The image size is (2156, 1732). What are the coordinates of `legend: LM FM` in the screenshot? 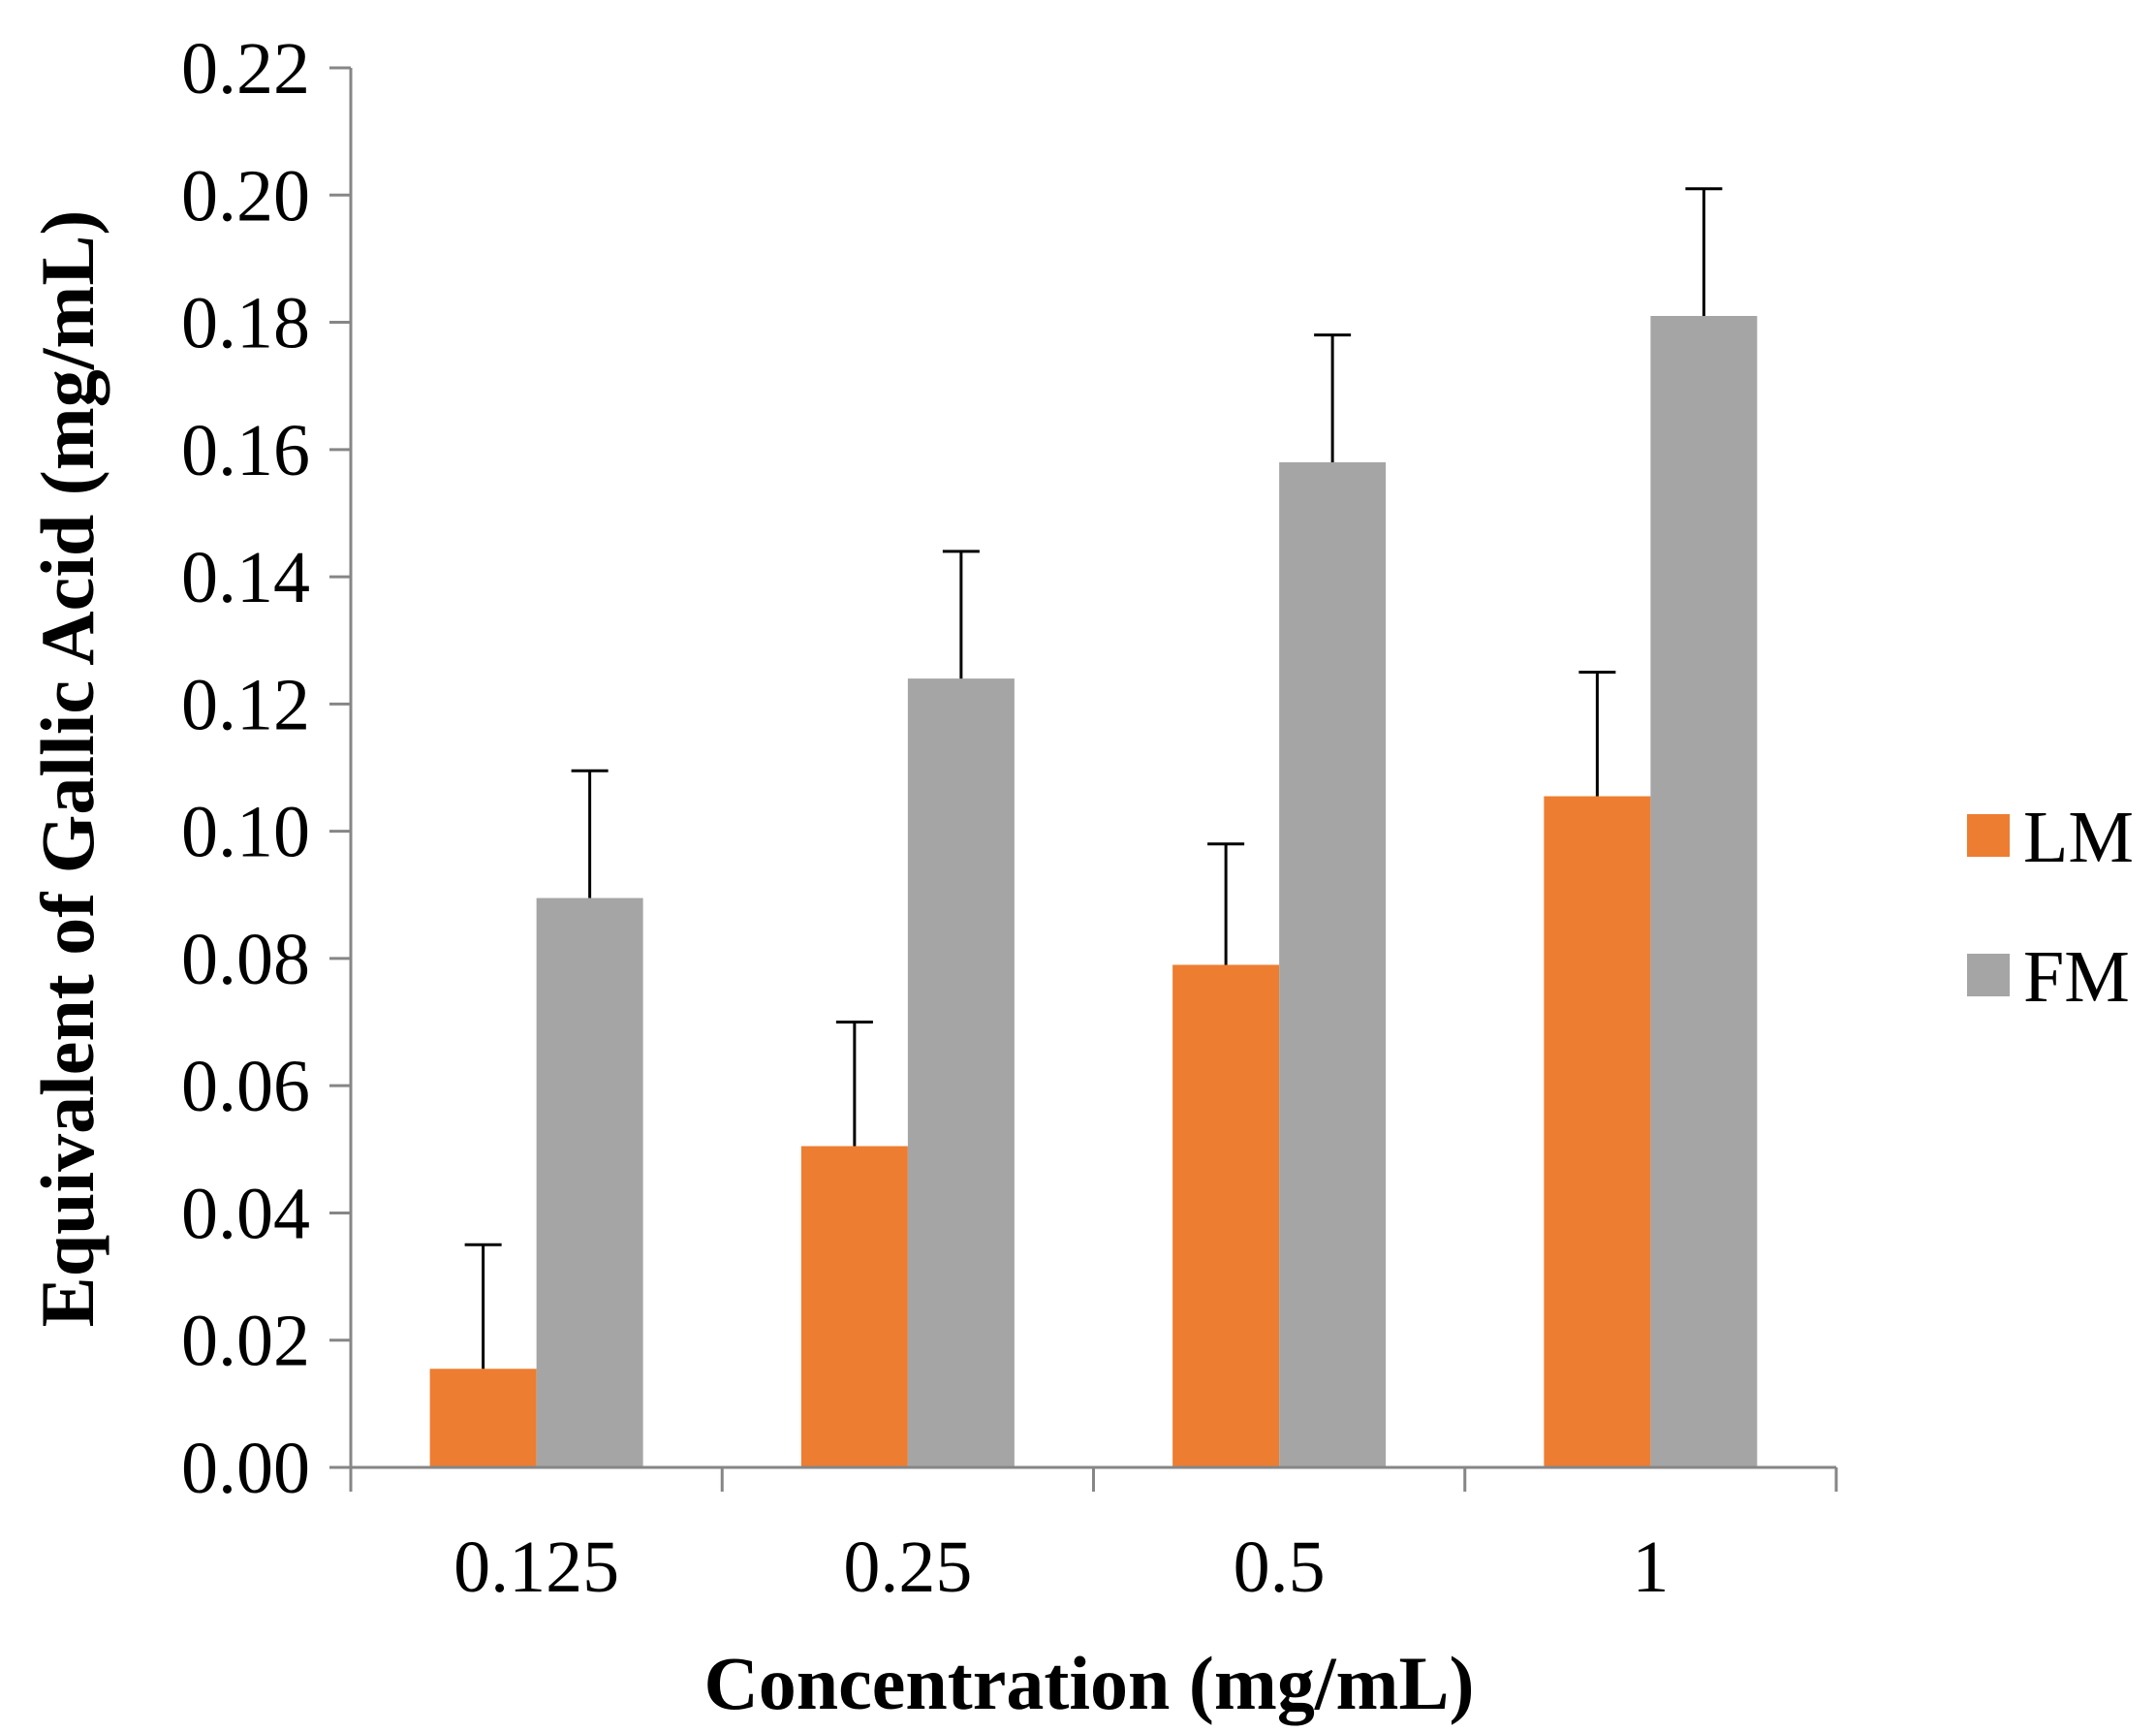 It's located at (2050, 908).